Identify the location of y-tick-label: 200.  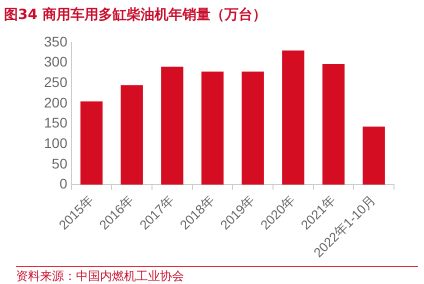
(56, 102).